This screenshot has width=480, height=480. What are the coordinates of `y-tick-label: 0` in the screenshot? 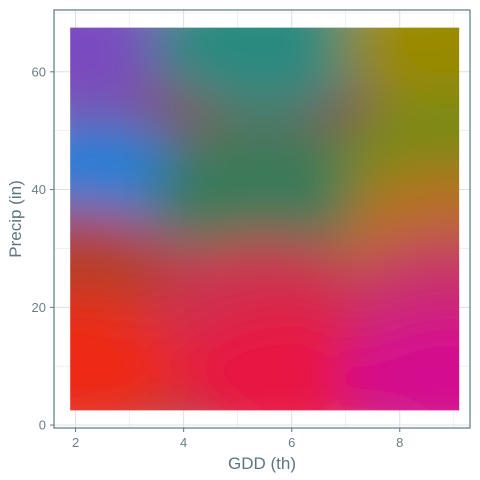 It's located at (42, 425).